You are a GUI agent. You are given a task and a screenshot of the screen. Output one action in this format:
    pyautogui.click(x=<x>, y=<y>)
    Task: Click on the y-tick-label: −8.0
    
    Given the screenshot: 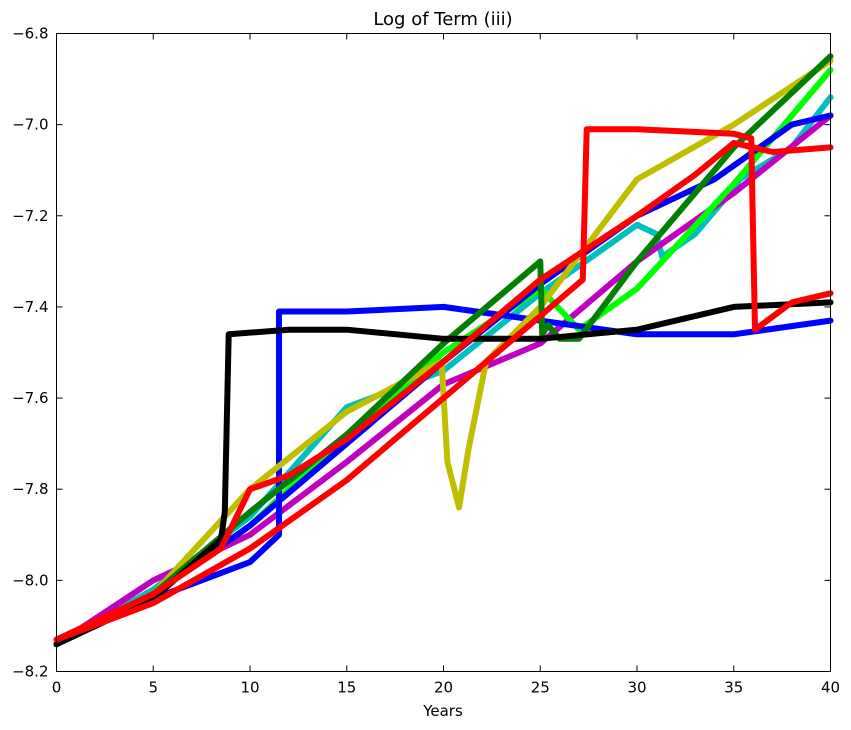 What is the action you would take?
    pyautogui.click(x=30, y=580)
    